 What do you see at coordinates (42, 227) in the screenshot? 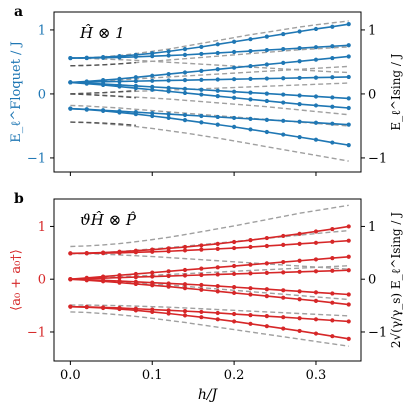
I see `ytick-label-left: 1` at bounding box center [42, 227].